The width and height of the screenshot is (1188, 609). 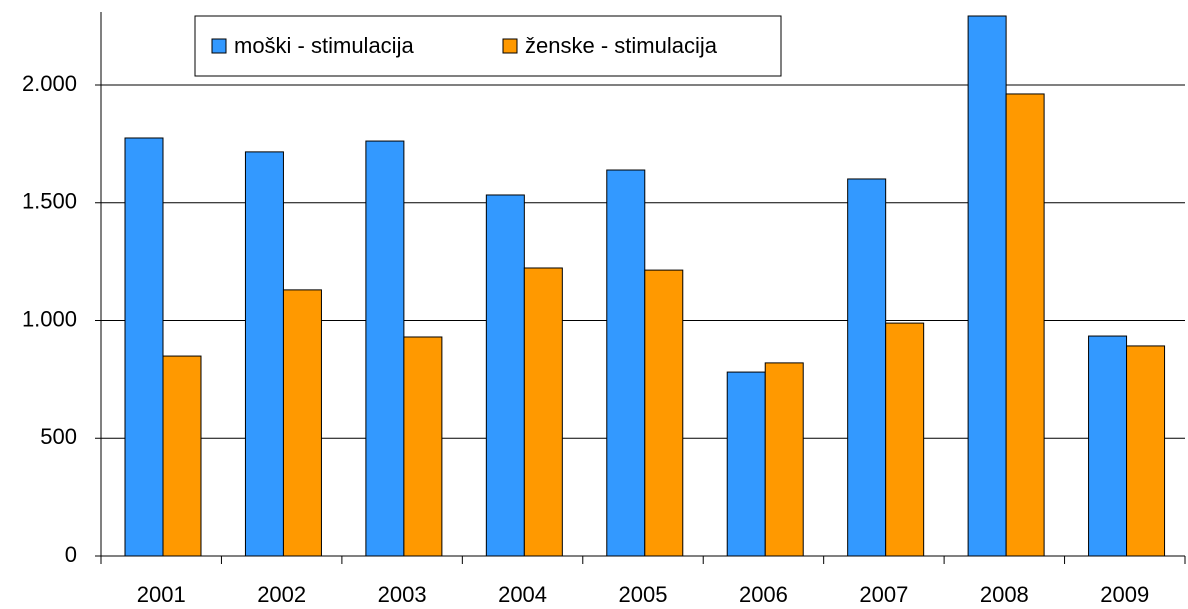 What do you see at coordinates (522, 594) in the screenshot?
I see `x-tick-label: 2004` at bounding box center [522, 594].